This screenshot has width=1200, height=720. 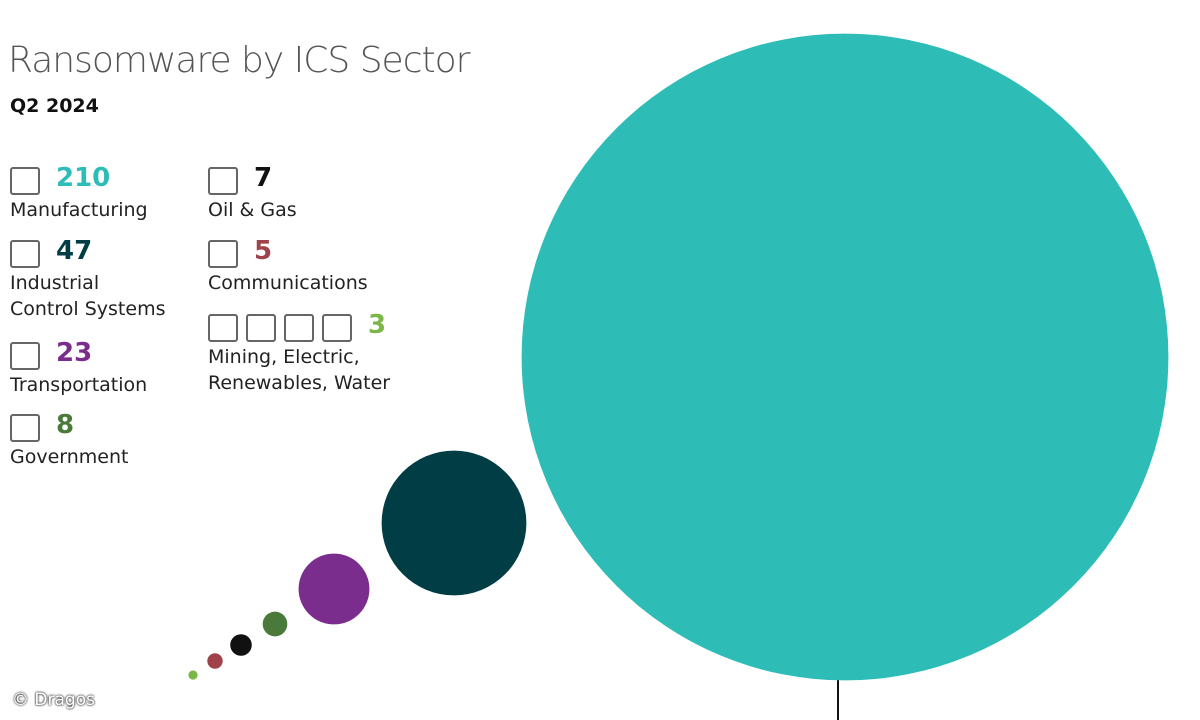 I want to click on credit: © Dragos, so click(x=53, y=700).